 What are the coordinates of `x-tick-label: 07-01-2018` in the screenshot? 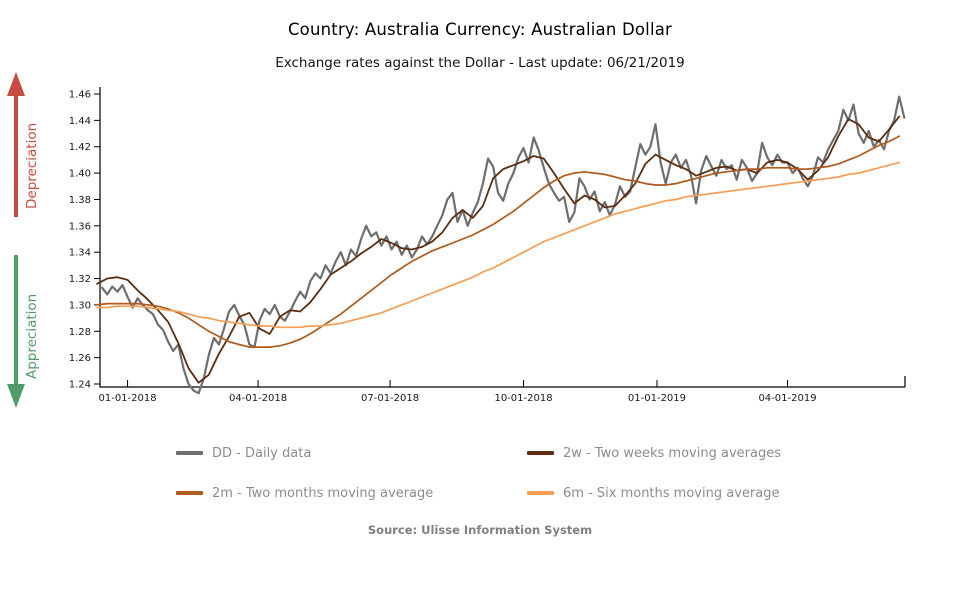 It's located at (390, 398).